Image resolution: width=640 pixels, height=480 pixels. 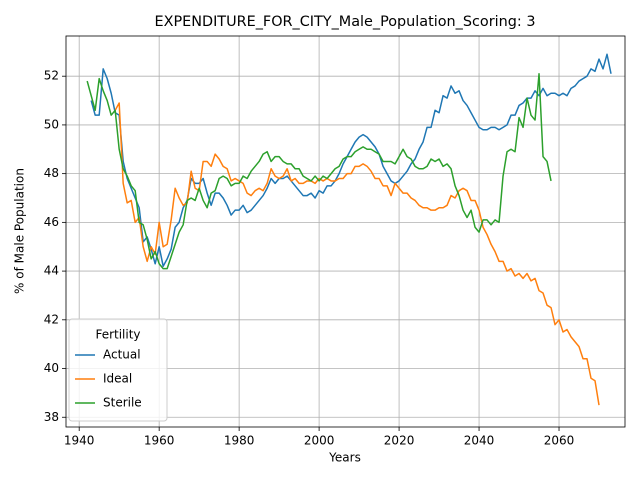 I want to click on y-tick-label: 46, so click(x=51, y=222).